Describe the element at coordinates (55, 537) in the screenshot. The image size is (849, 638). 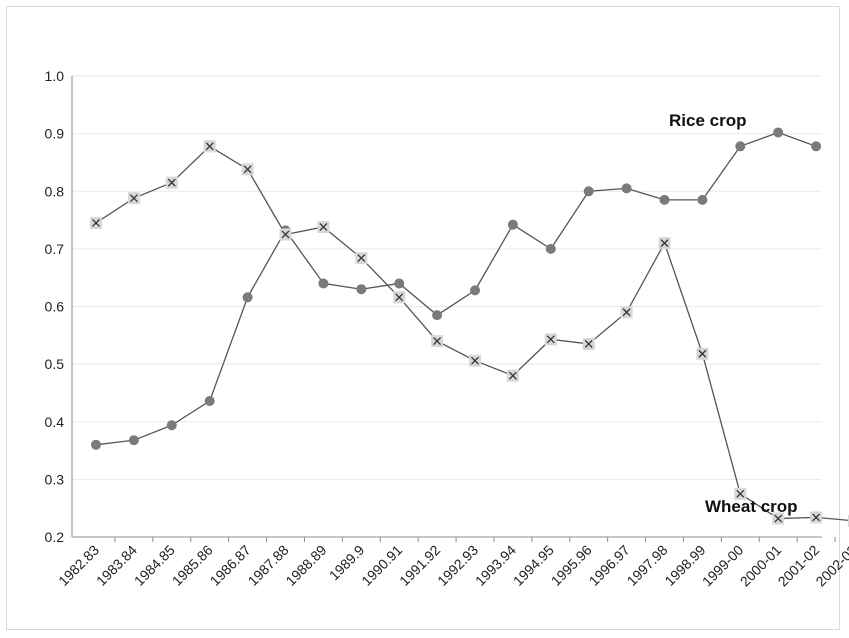
I see `y-tick-label: 0.2` at that location.